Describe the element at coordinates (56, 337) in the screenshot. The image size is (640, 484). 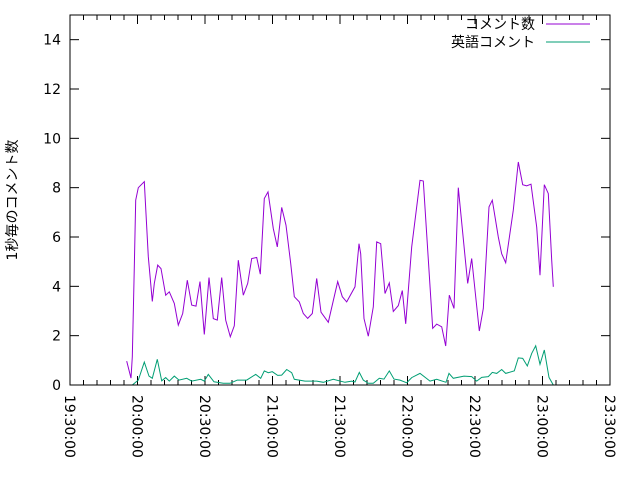
I see `y-tick-label: 2` at that location.